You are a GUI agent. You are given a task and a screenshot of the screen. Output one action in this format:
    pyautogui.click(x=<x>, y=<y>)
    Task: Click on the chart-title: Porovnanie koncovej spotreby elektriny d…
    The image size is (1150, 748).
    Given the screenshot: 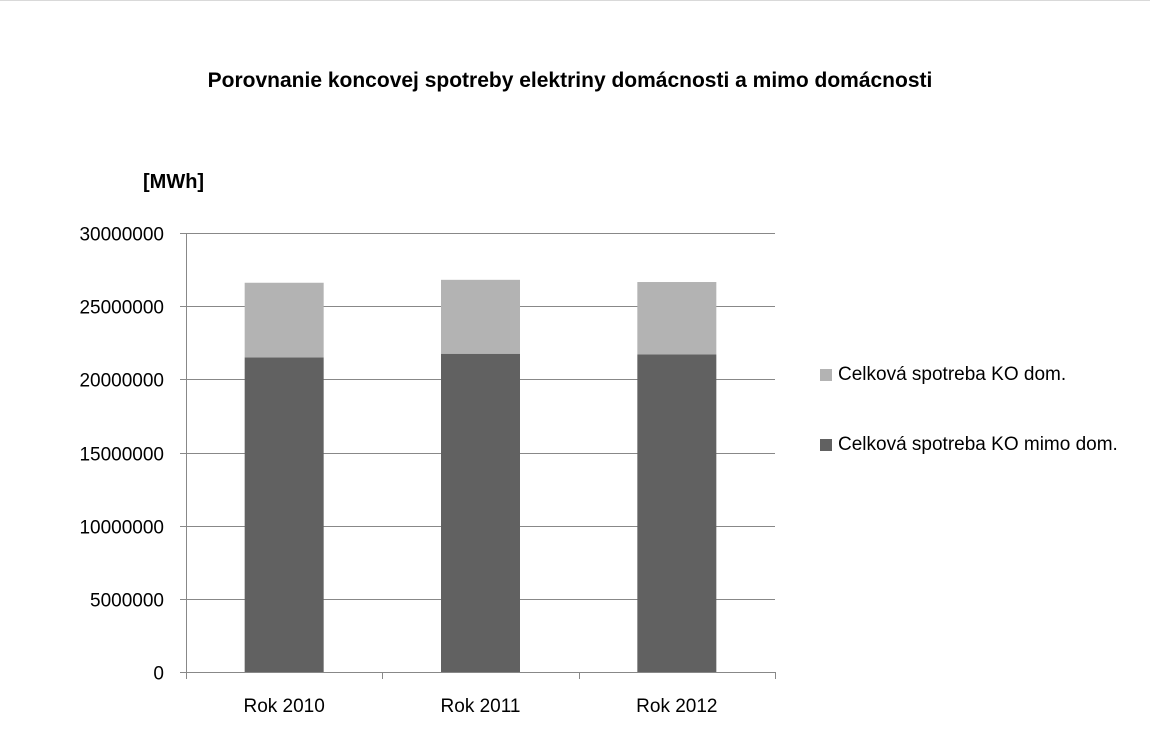 What is the action you would take?
    pyautogui.click(x=570, y=80)
    